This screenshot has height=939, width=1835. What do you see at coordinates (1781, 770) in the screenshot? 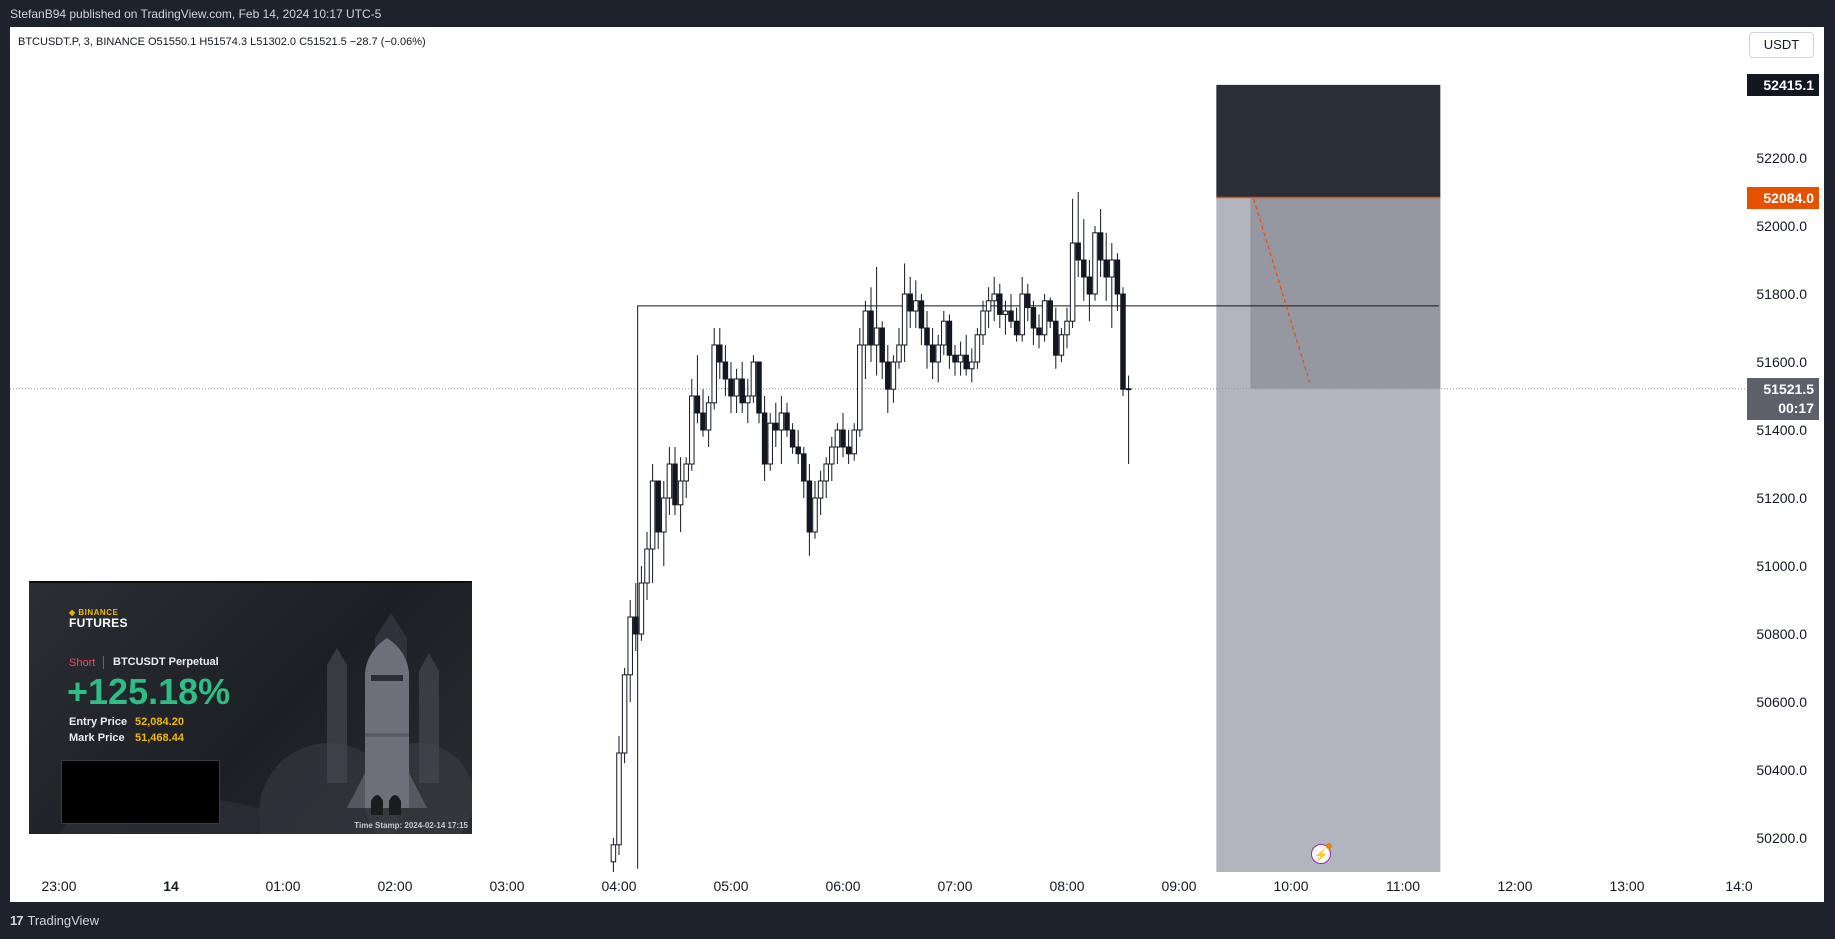
I see `y-axis-tick: 50400.0` at bounding box center [1781, 770].